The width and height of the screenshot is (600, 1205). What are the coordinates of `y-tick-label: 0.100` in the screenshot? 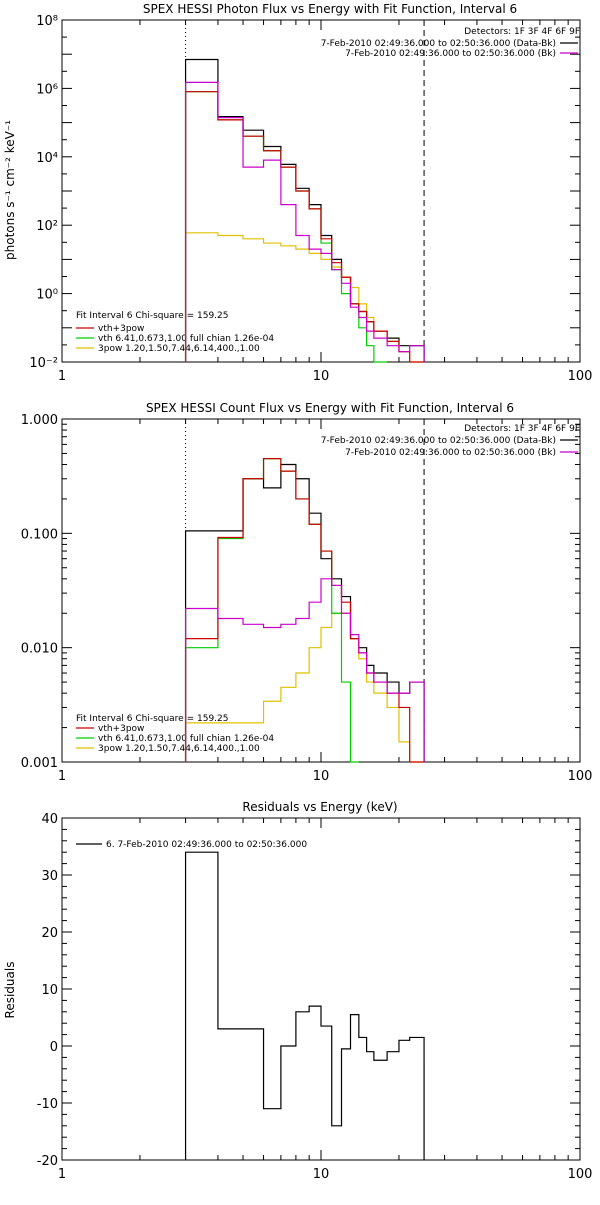 It's located at (39, 534).